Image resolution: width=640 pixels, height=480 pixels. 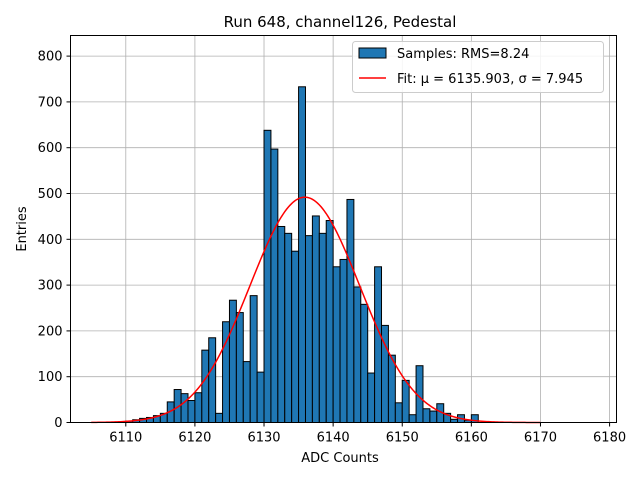 What do you see at coordinates (50, 57) in the screenshot?
I see `y-tick-label: 800` at bounding box center [50, 57].